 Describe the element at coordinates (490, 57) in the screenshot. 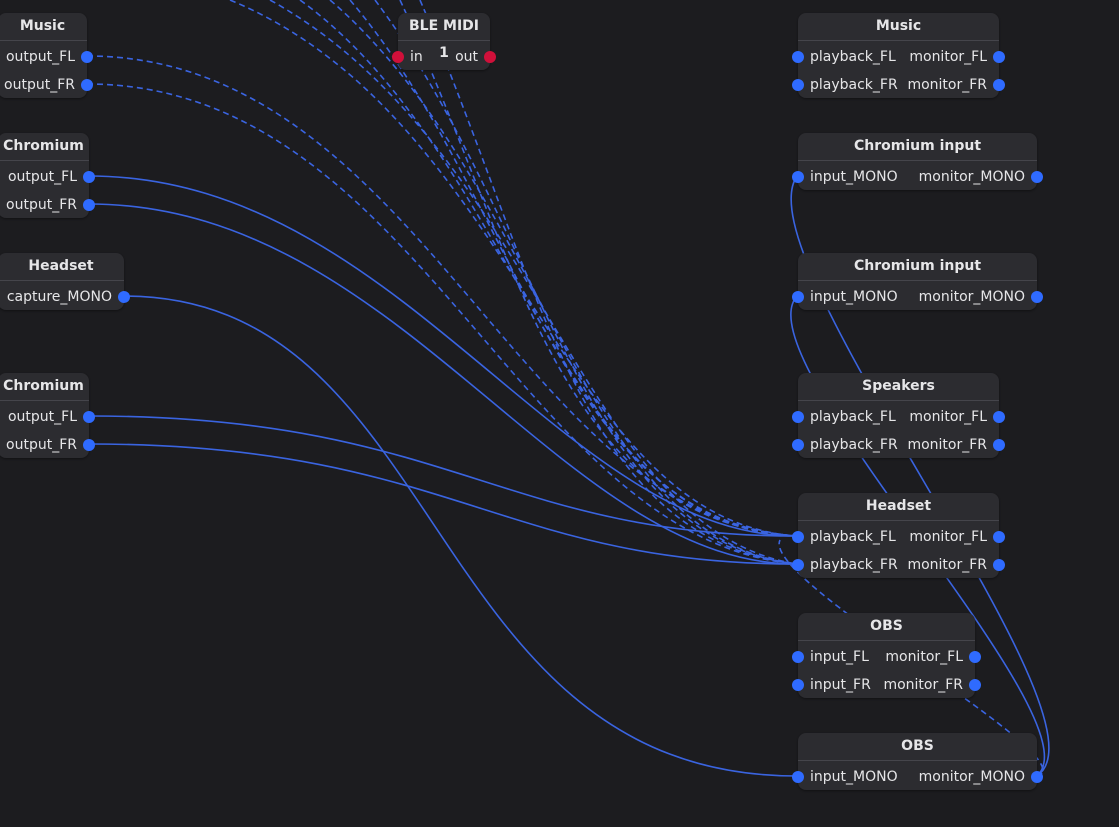

I see `midi-output-port` at that location.